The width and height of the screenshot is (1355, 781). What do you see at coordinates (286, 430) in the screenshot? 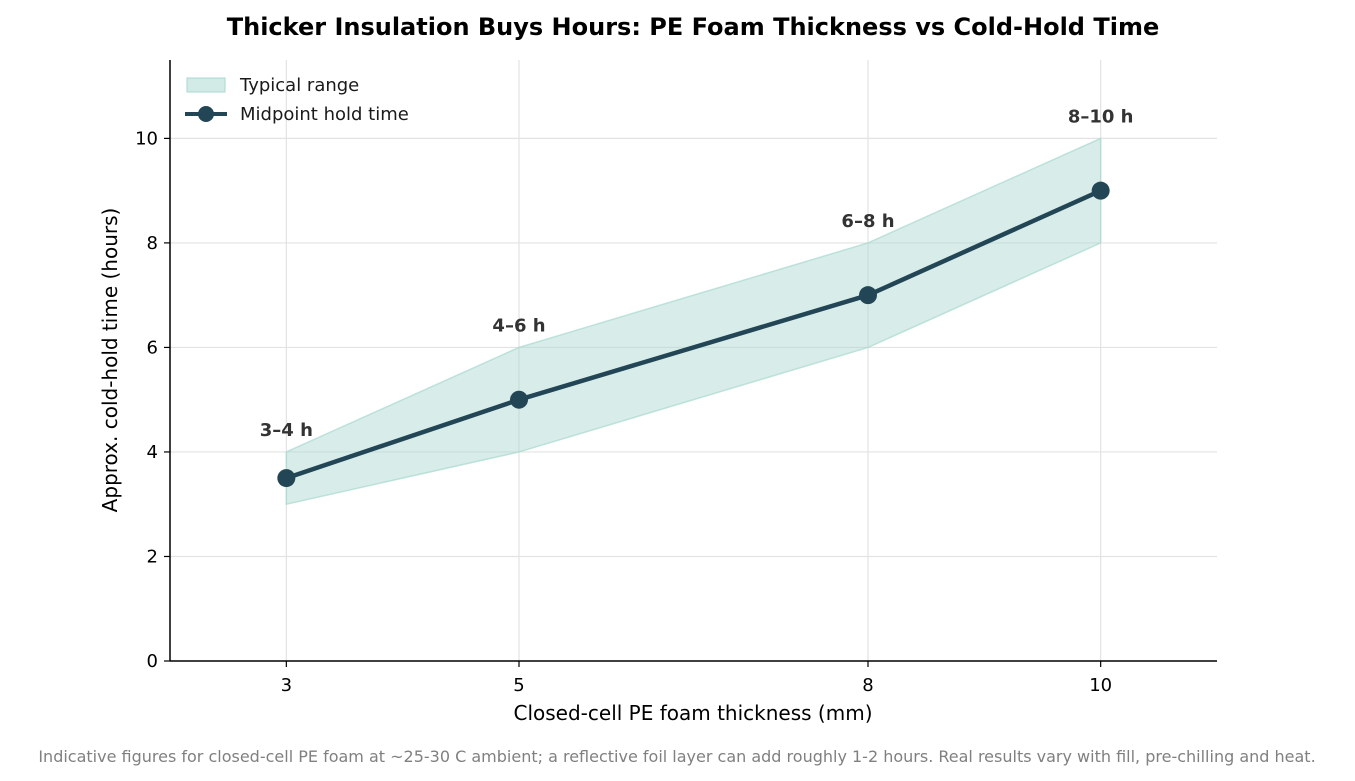
I see `range-annotation: 3–4 h` at bounding box center [286, 430].